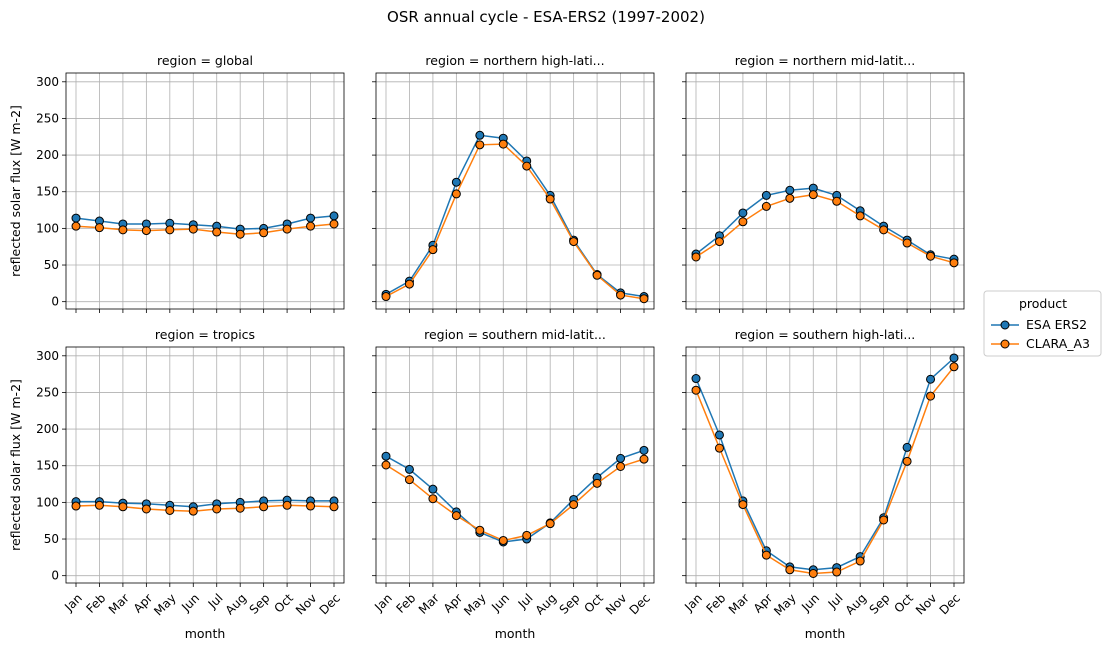 The height and width of the screenshot is (651, 1110). Describe the element at coordinates (1005, 325) in the screenshot. I see `legend-esa-ers2-marker` at that location.